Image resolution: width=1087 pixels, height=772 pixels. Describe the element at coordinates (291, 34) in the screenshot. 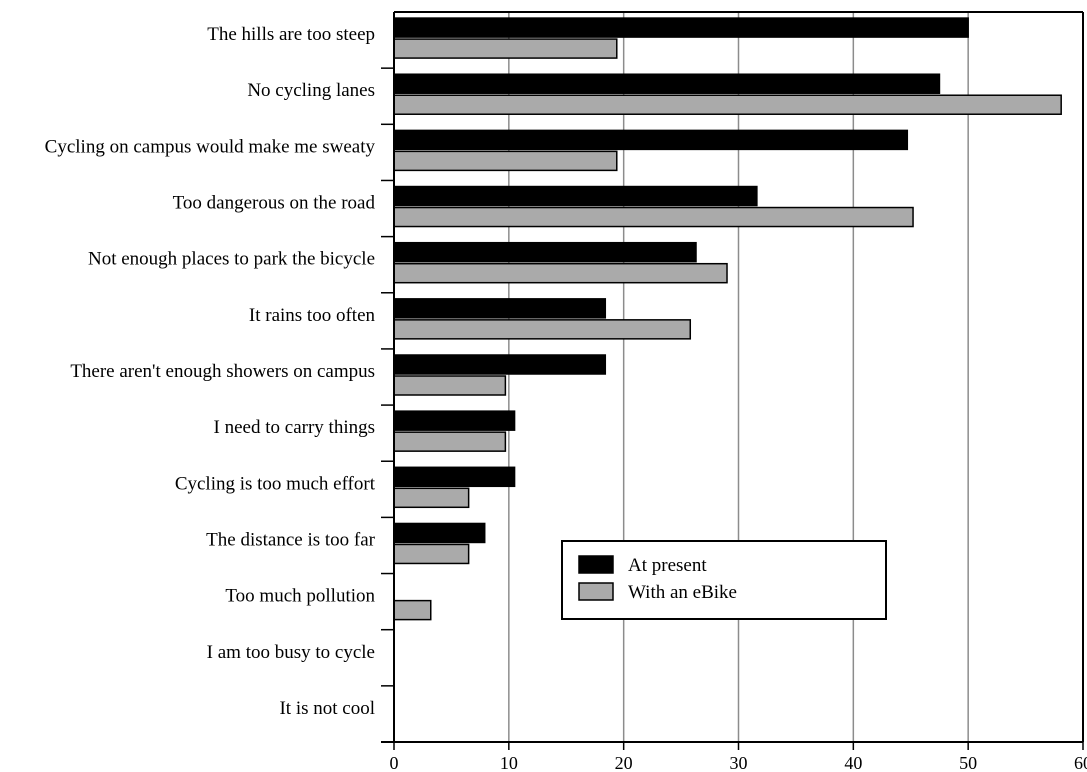

I see `category-label: The hills are too steep` at that location.